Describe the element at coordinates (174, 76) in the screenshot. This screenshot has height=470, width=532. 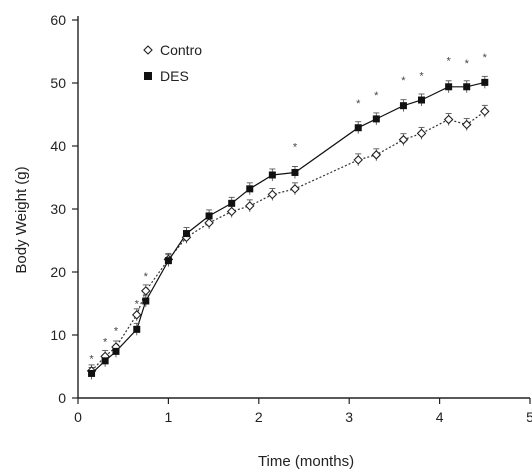
I see `legend-label-des: DES` at that location.